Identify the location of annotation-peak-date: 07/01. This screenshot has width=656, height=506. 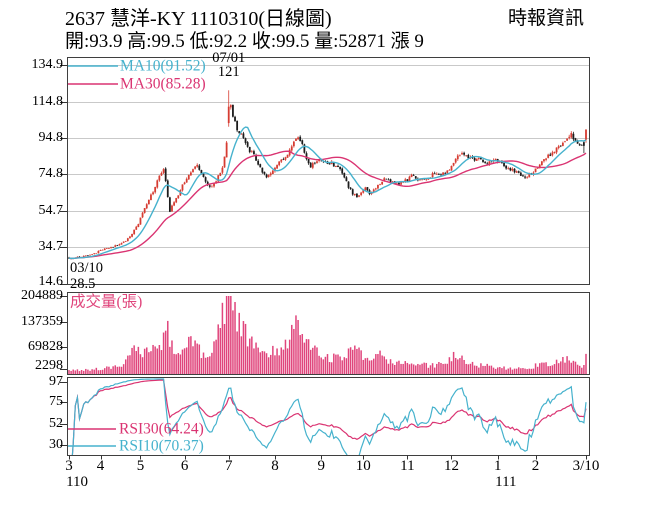
(229, 57).